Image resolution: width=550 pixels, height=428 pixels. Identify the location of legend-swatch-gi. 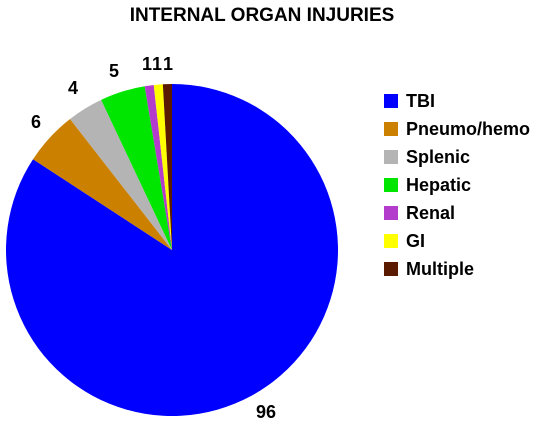
(391, 241).